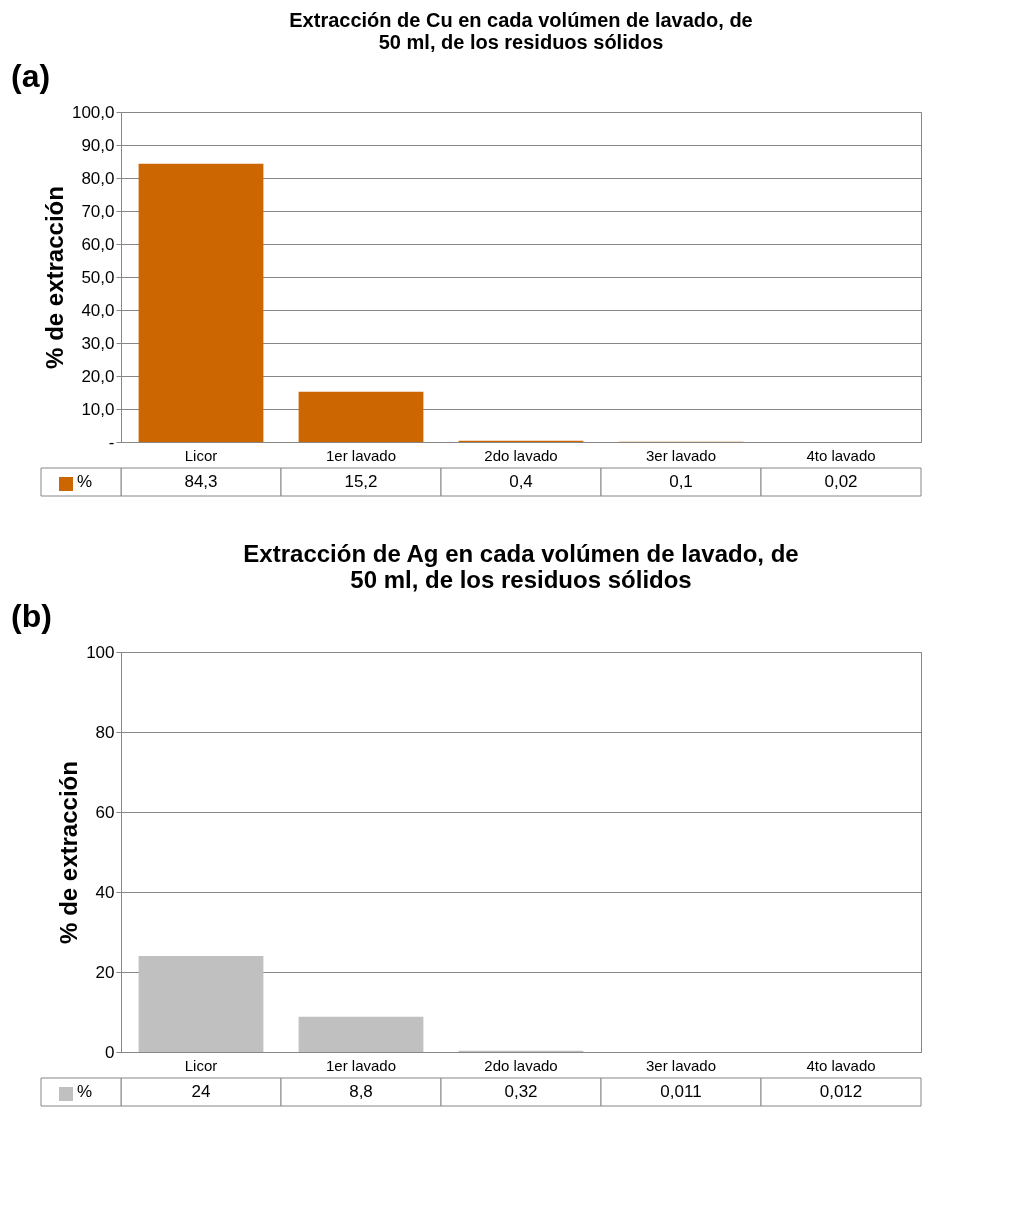 This screenshot has height=1224, width=1022. Describe the element at coordinates (98, 145) in the screenshot. I see `y-tick-label: 90,0` at that location.